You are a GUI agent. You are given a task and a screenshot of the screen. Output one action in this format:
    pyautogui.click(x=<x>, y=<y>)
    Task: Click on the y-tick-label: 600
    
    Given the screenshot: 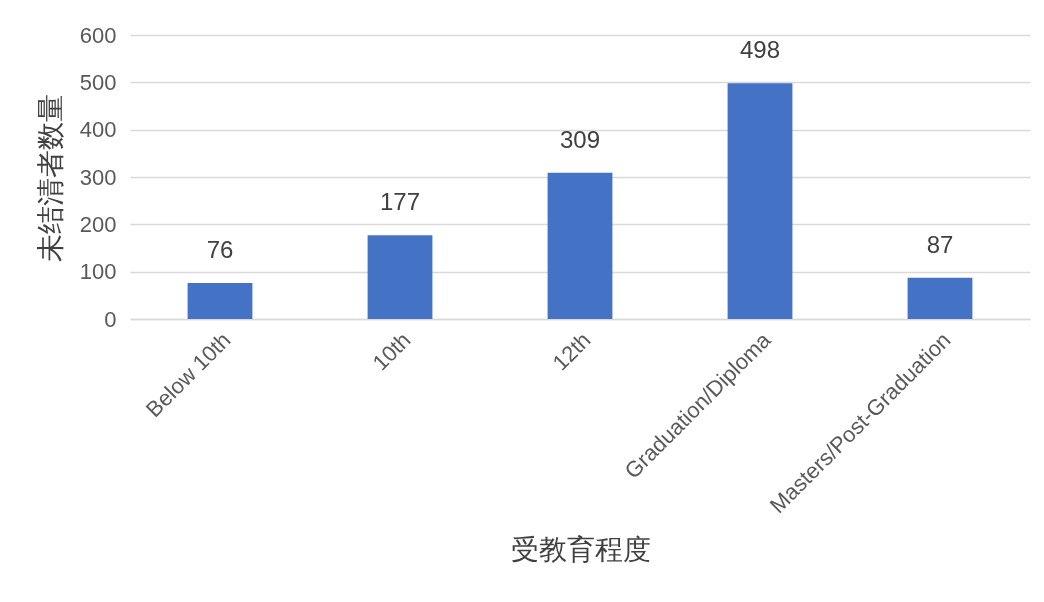 What is the action you would take?
    pyautogui.click(x=98, y=35)
    